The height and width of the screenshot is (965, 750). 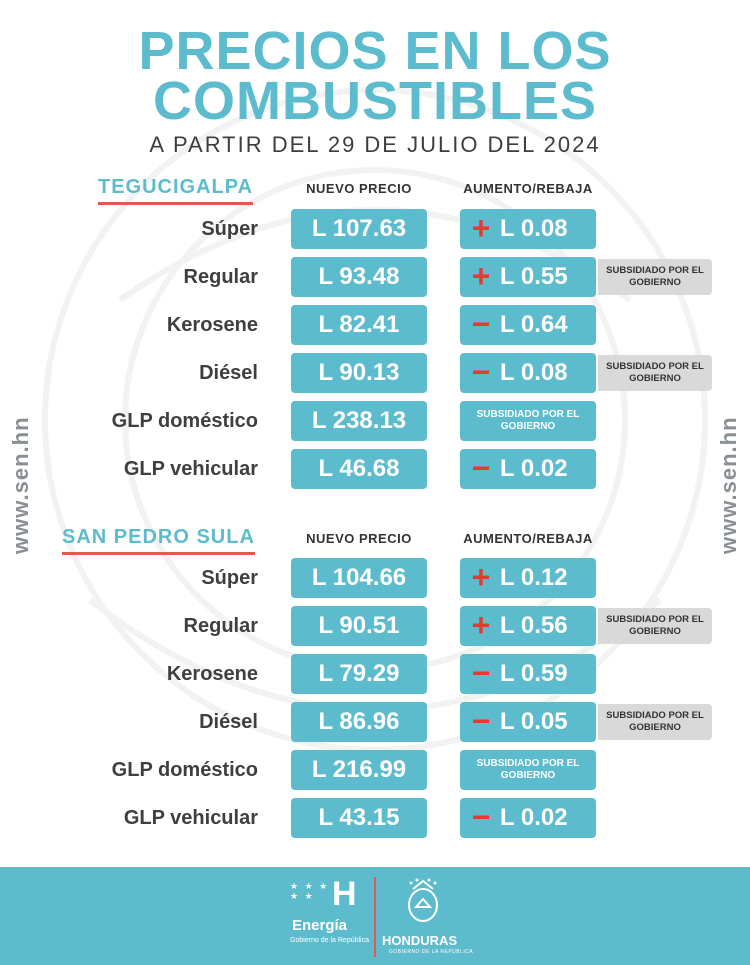 What do you see at coordinates (534, 276) in the screenshot?
I see `change-value: L 0.55` at bounding box center [534, 276].